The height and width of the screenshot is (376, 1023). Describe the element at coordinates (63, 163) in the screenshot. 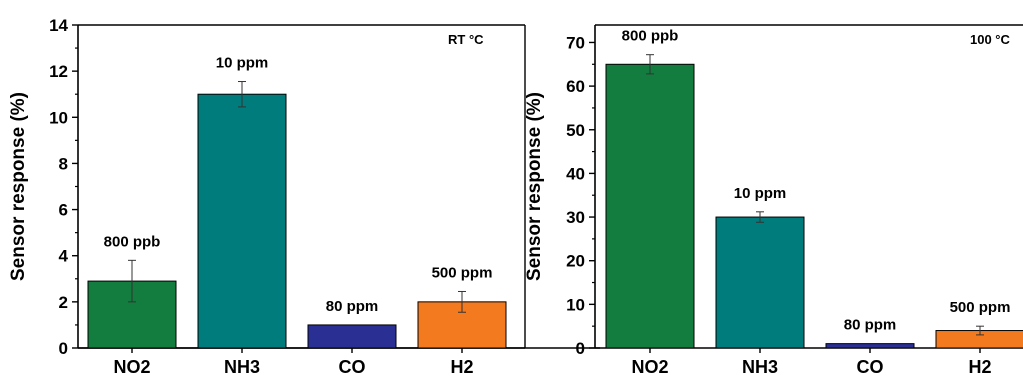

I see `y-tick-label: 8` at that location.